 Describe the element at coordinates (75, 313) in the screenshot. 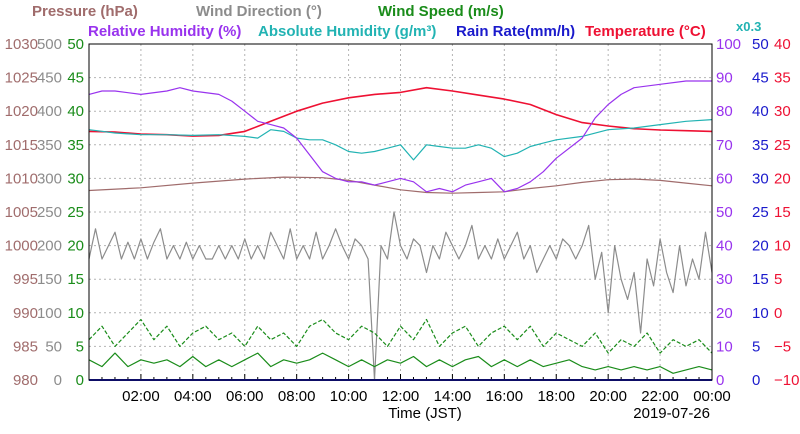

I see `wind-speed-tick-label: 10` at that location.